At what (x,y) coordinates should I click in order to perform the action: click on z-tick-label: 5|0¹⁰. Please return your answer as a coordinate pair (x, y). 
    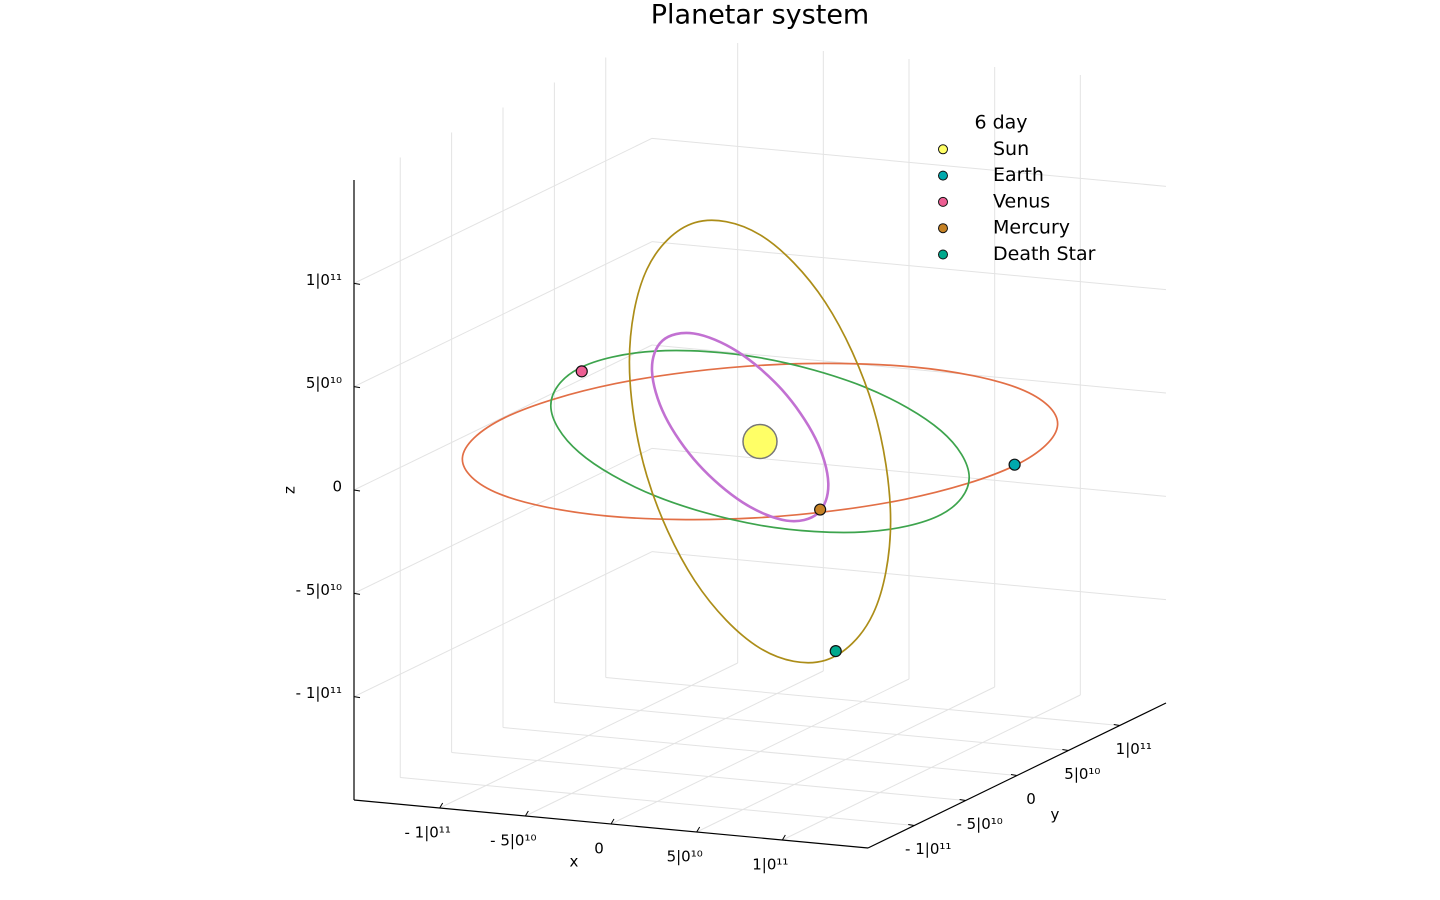
    Looking at the image, I should click on (324, 383).